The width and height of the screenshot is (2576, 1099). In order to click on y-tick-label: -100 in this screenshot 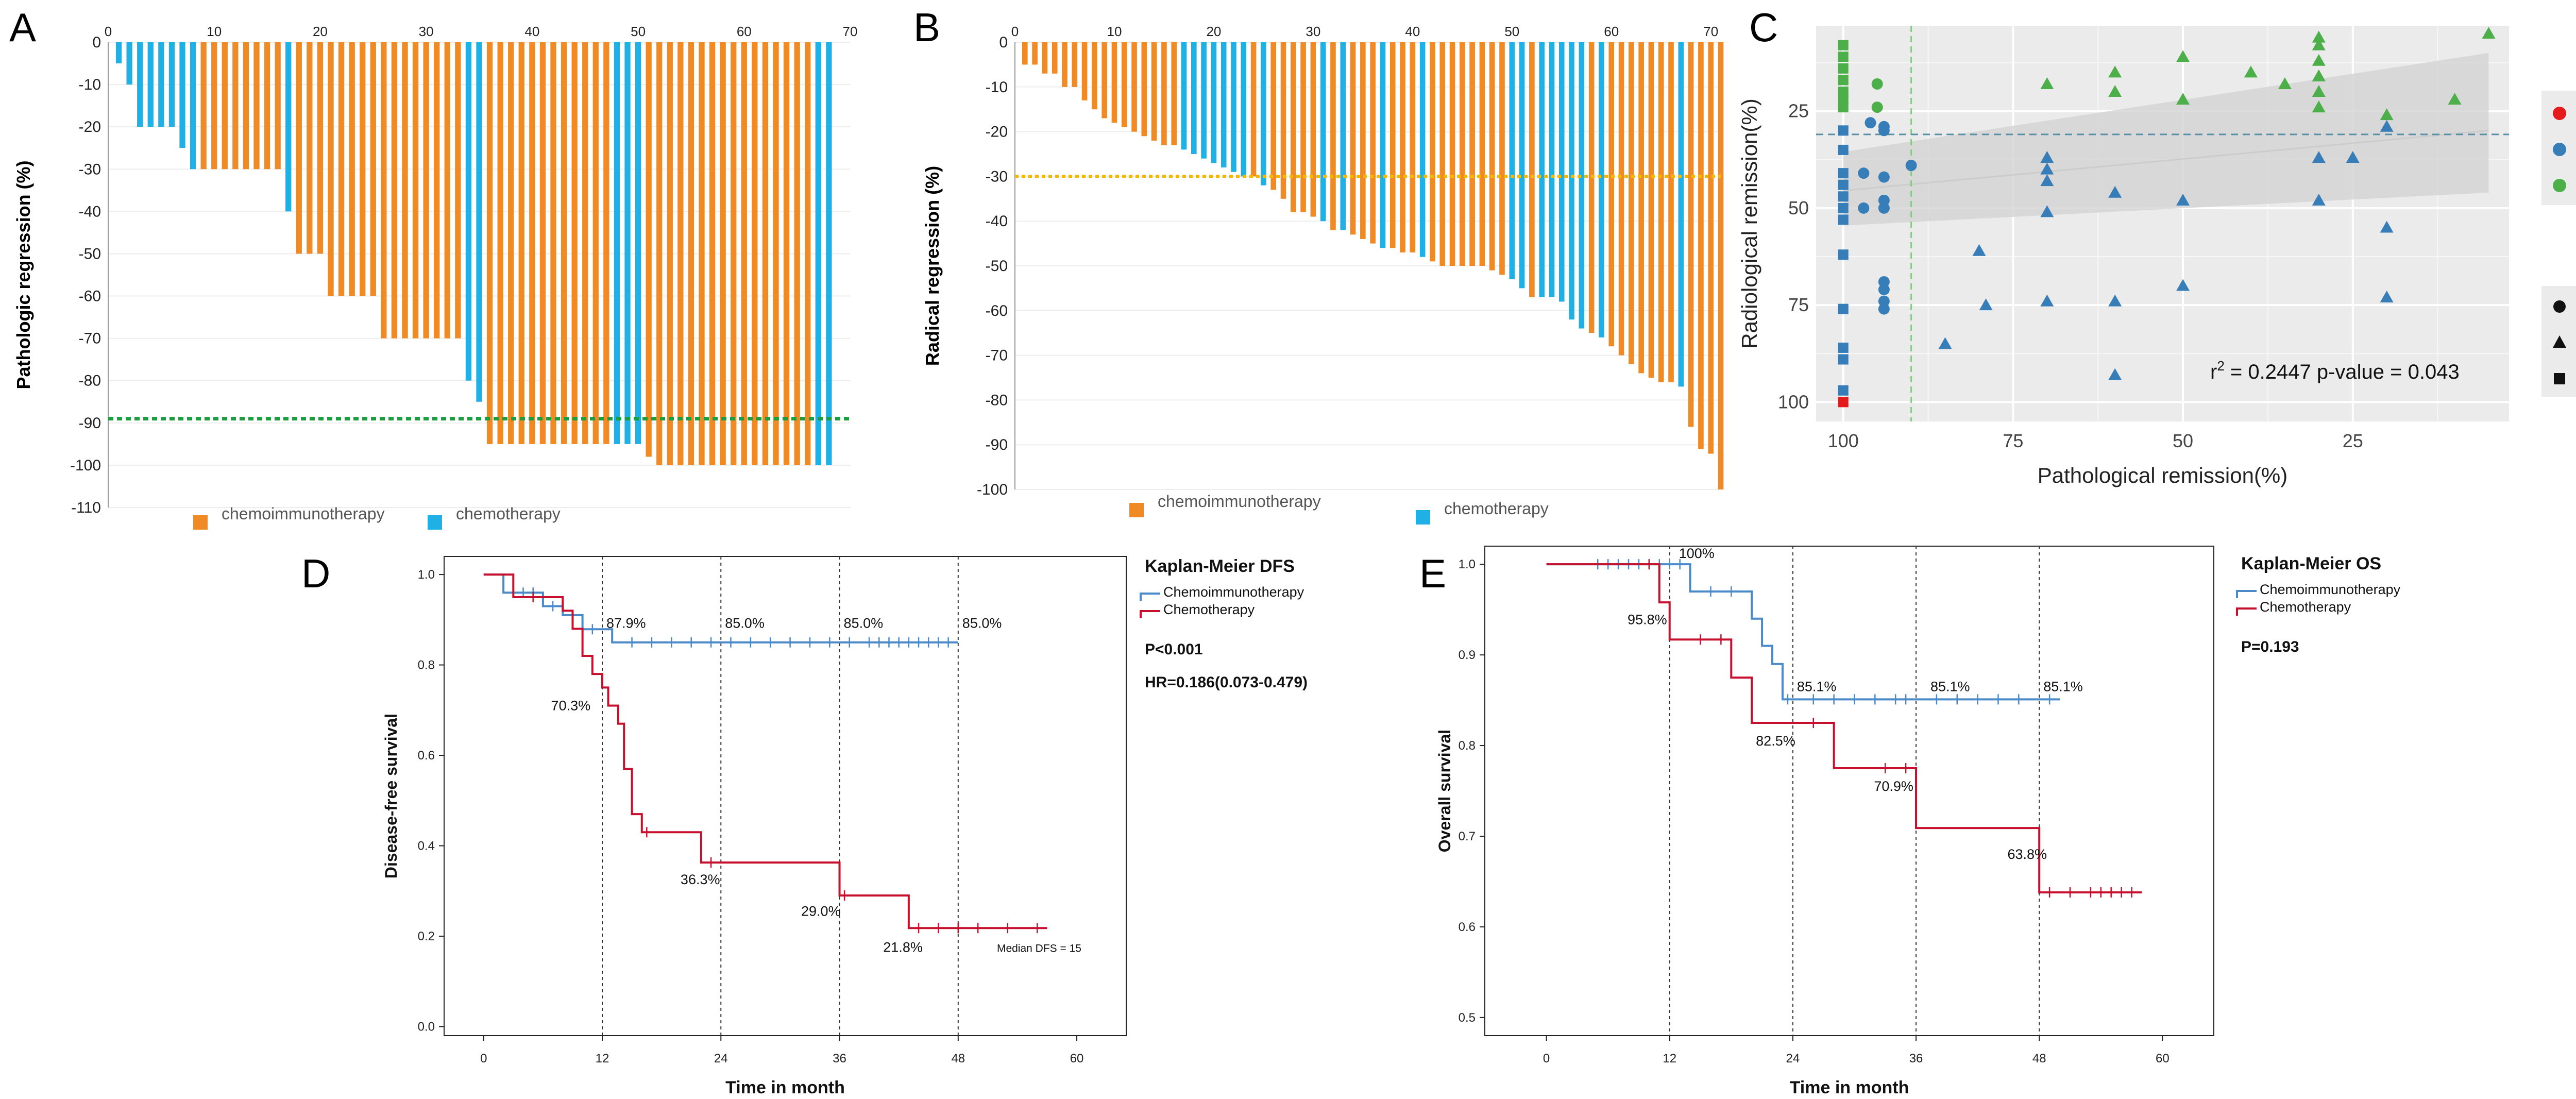, I will do `click(85, 465)`.